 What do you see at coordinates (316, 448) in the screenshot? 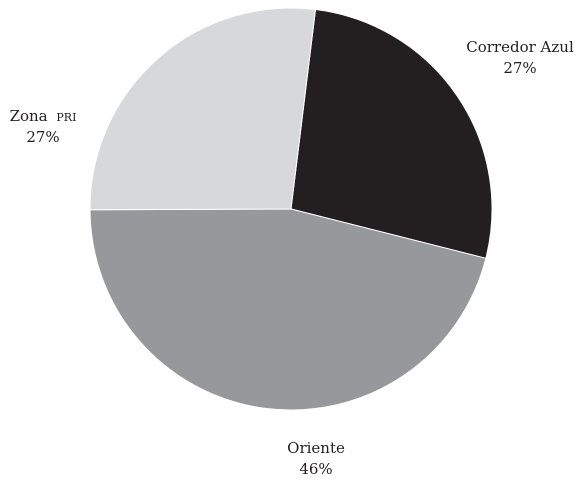
I see `label-oriente: Oriente` at bounding box center [316, 448].